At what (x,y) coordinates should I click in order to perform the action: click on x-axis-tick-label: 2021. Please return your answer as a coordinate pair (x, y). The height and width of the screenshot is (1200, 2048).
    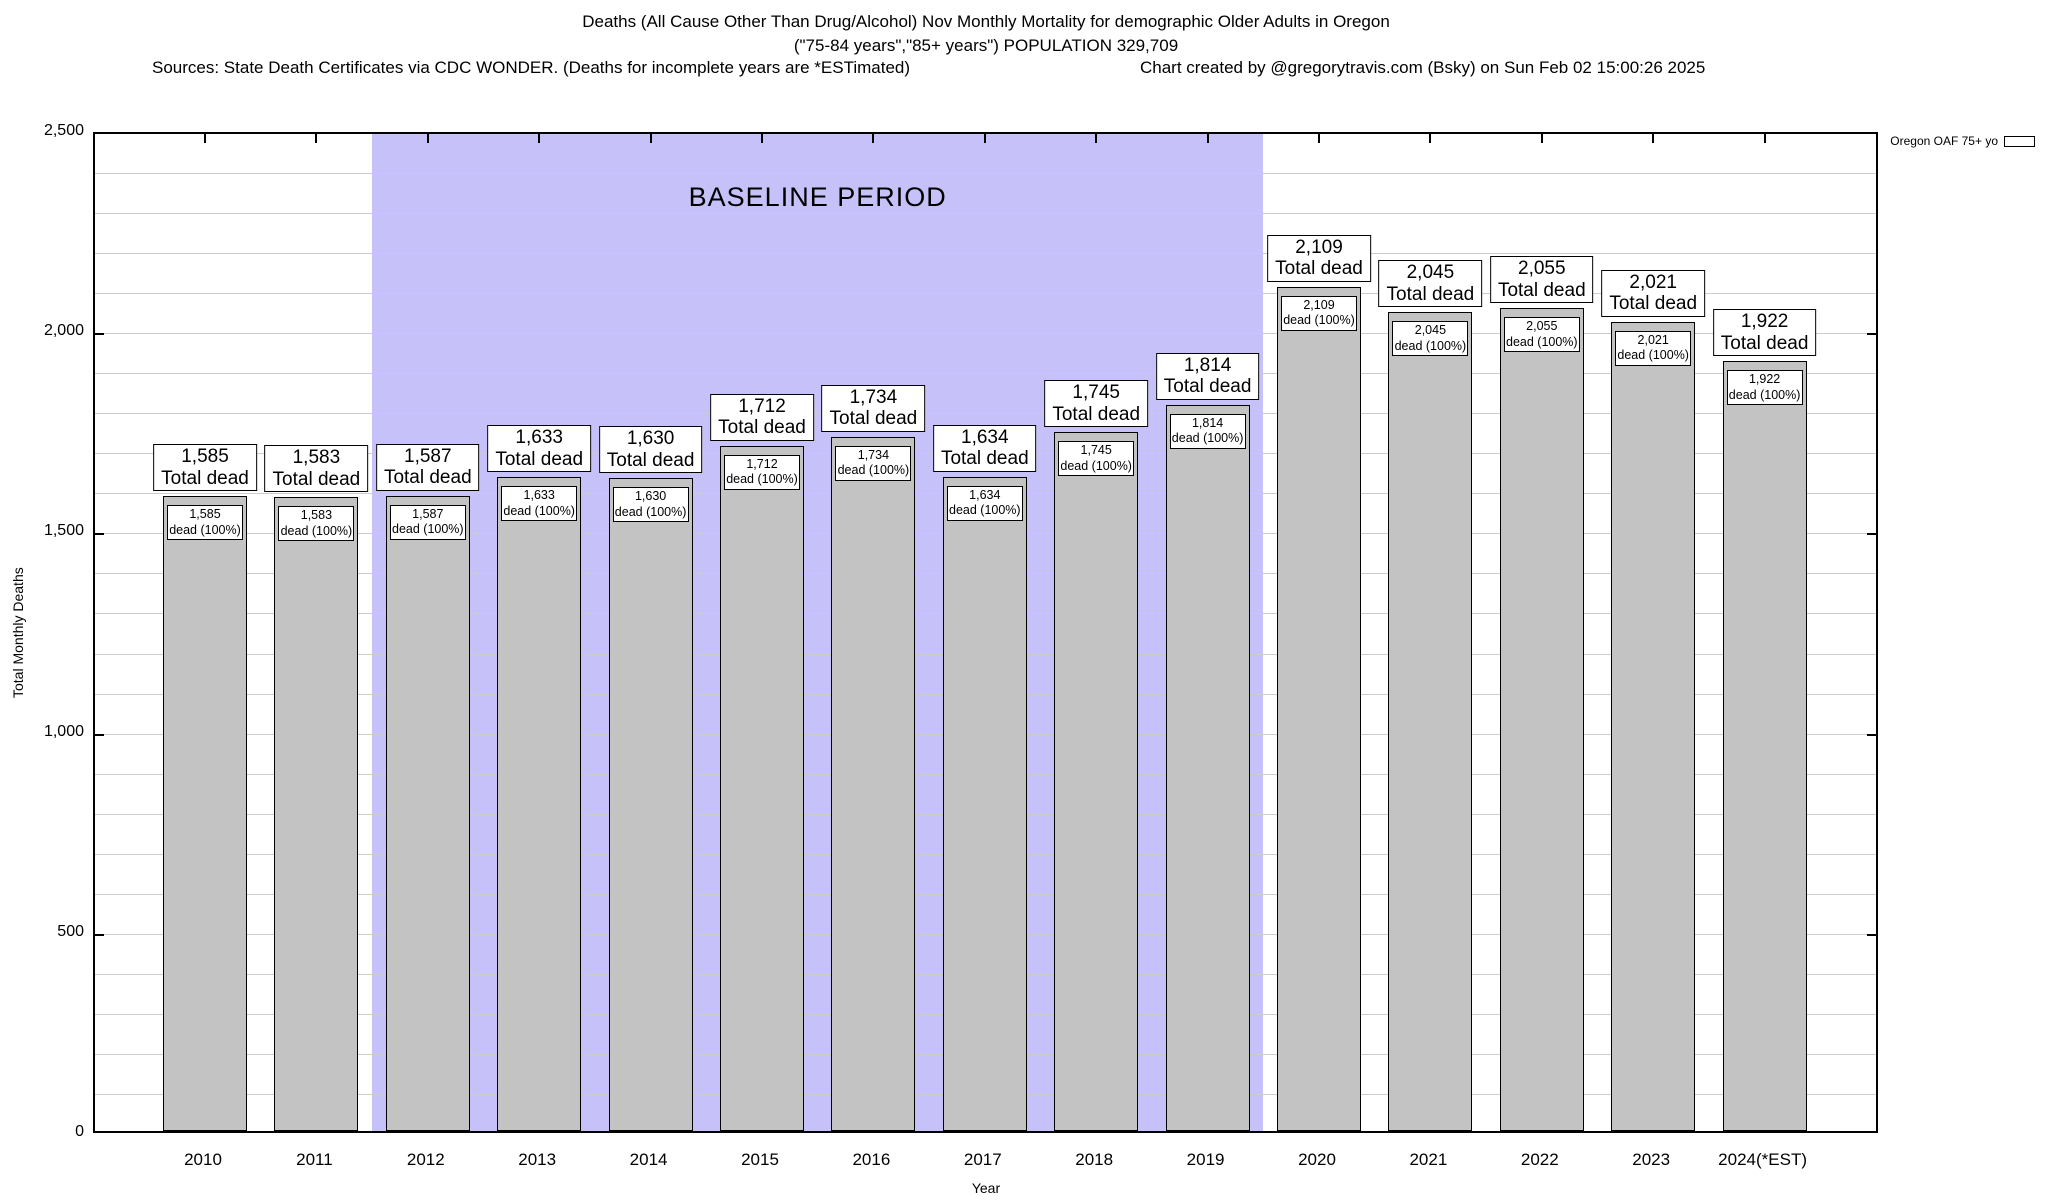
    Looking at the image, I should click on (1428, 1159).